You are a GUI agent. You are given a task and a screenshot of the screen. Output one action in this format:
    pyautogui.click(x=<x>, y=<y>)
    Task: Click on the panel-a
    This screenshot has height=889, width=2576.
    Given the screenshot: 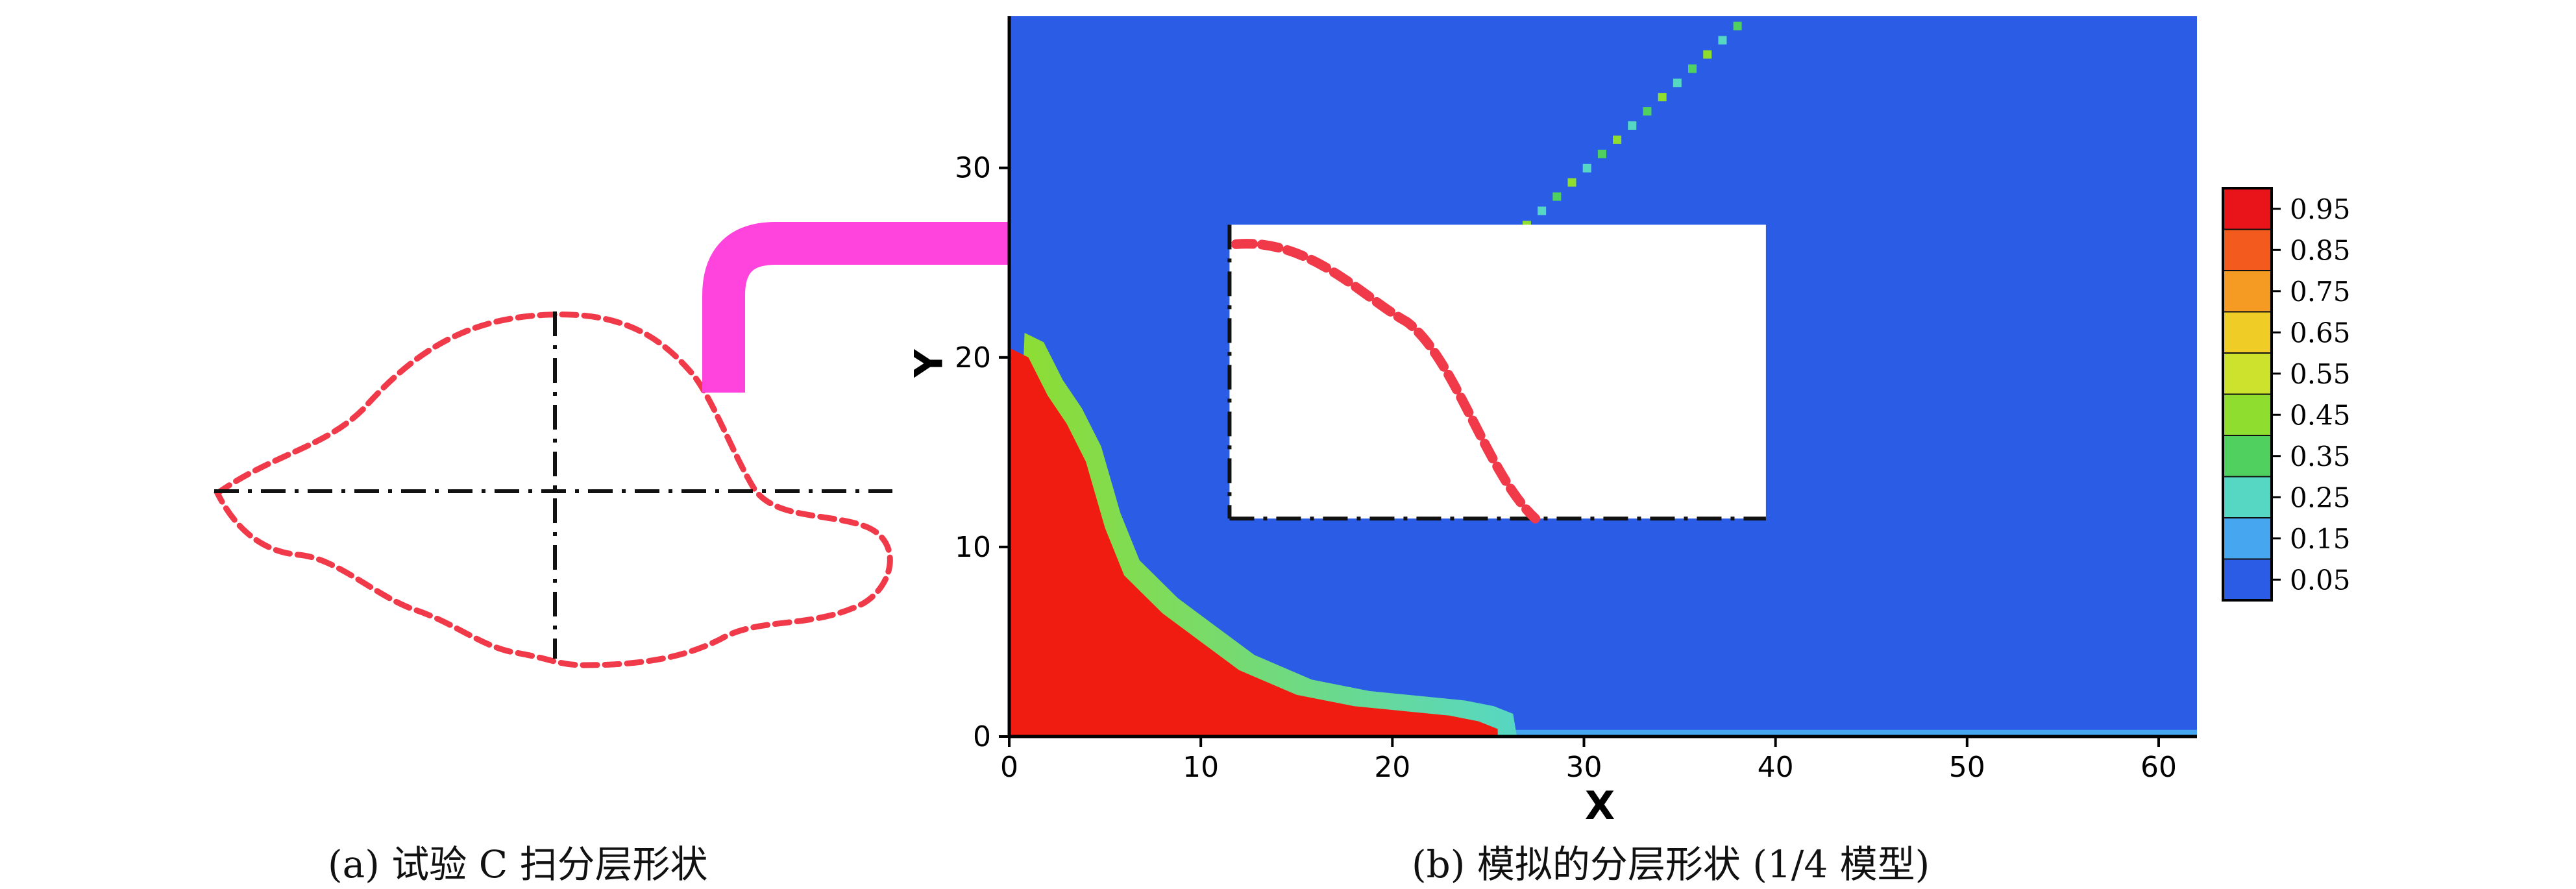 What is the action you would take?
    pyautogui.click(x=553, y=490)
    